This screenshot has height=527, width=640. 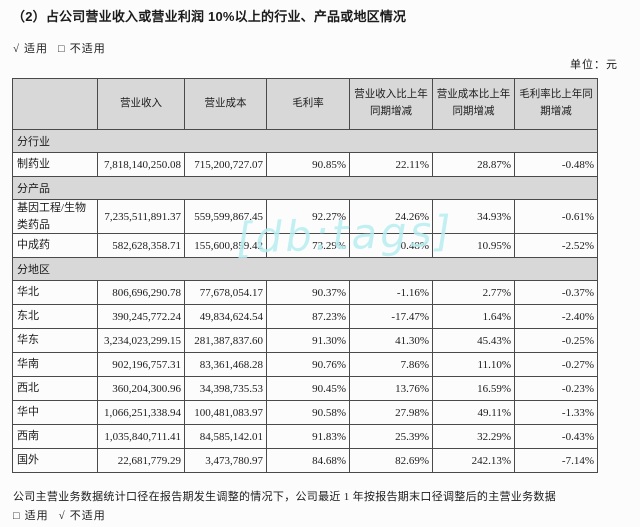 I want to click on row-label-cell: 东北, so click(x=55, y=316).